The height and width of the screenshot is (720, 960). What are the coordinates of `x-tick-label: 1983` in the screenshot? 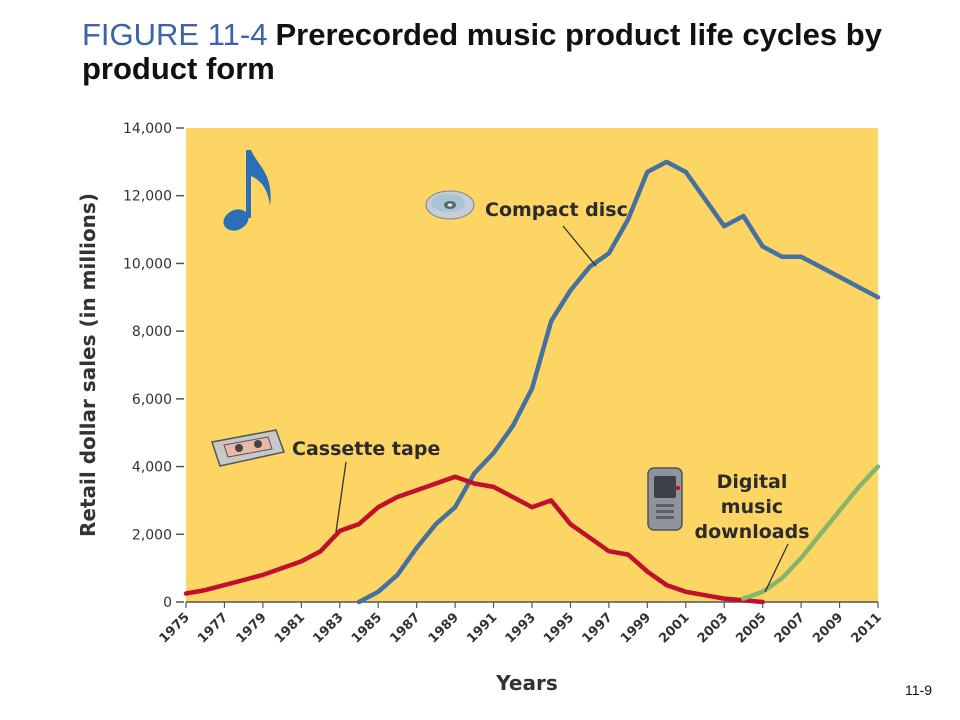 It's located at (328, 628).